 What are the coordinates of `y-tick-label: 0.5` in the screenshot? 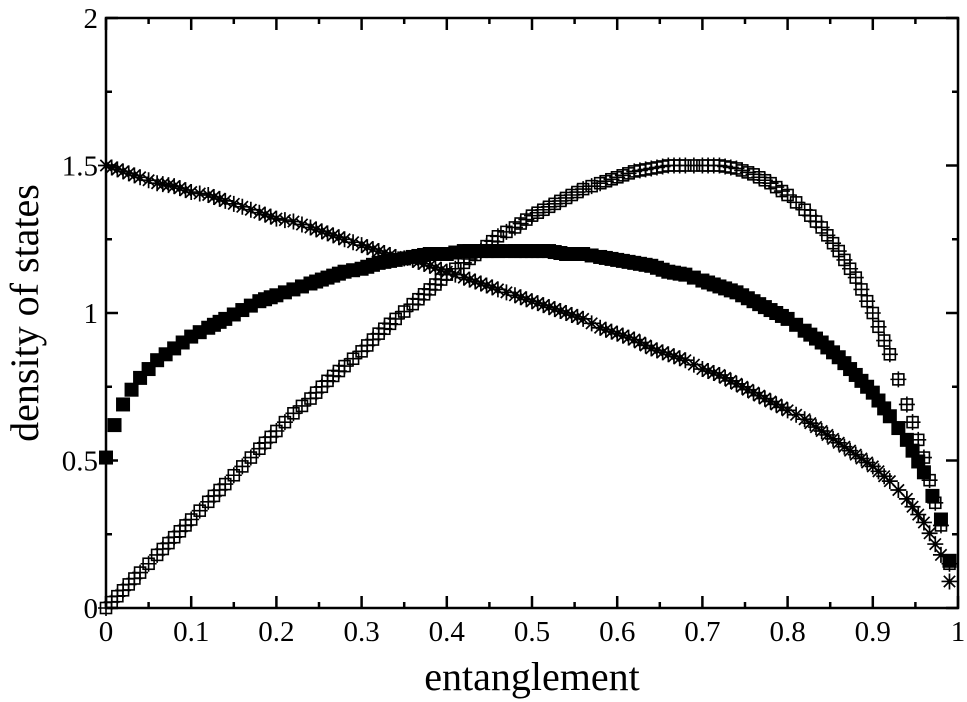 It's located at (80, 462).